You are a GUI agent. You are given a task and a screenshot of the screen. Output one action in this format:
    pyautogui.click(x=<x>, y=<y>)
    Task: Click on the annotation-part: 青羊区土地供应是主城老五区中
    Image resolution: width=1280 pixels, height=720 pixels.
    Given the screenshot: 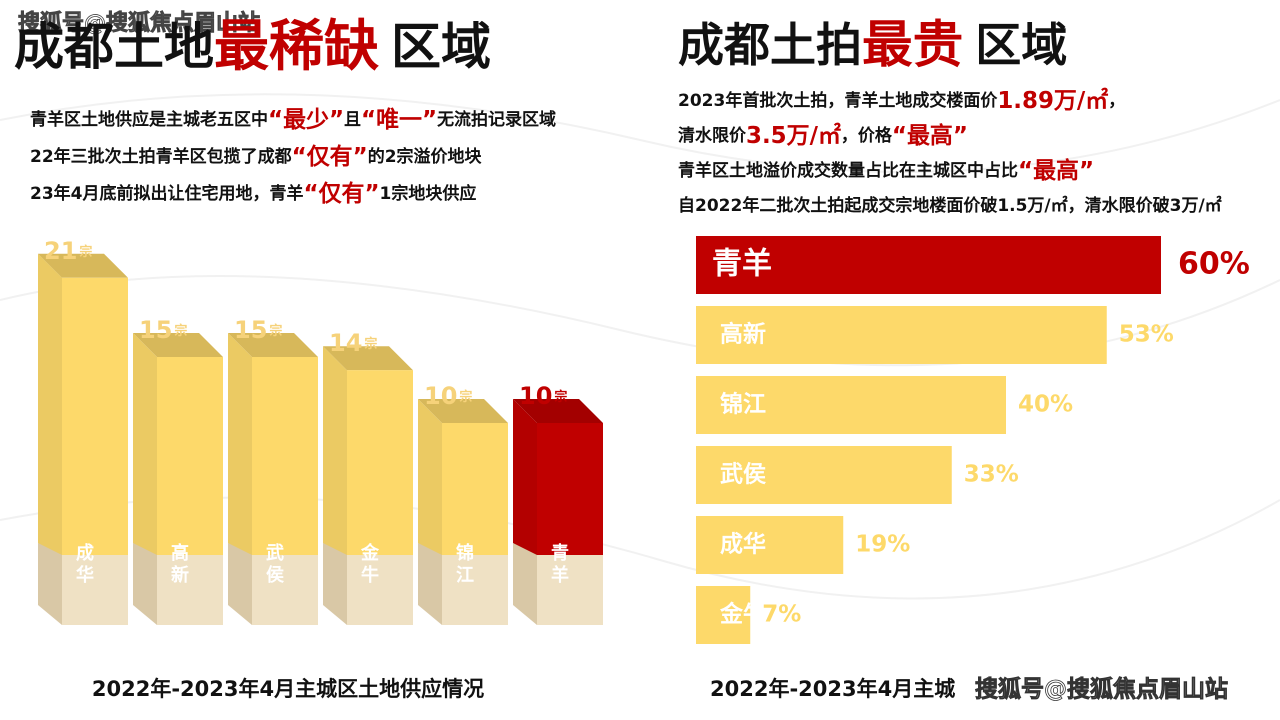 What is the action you would take?
    pyautogui.click(x=149, y=119)
    